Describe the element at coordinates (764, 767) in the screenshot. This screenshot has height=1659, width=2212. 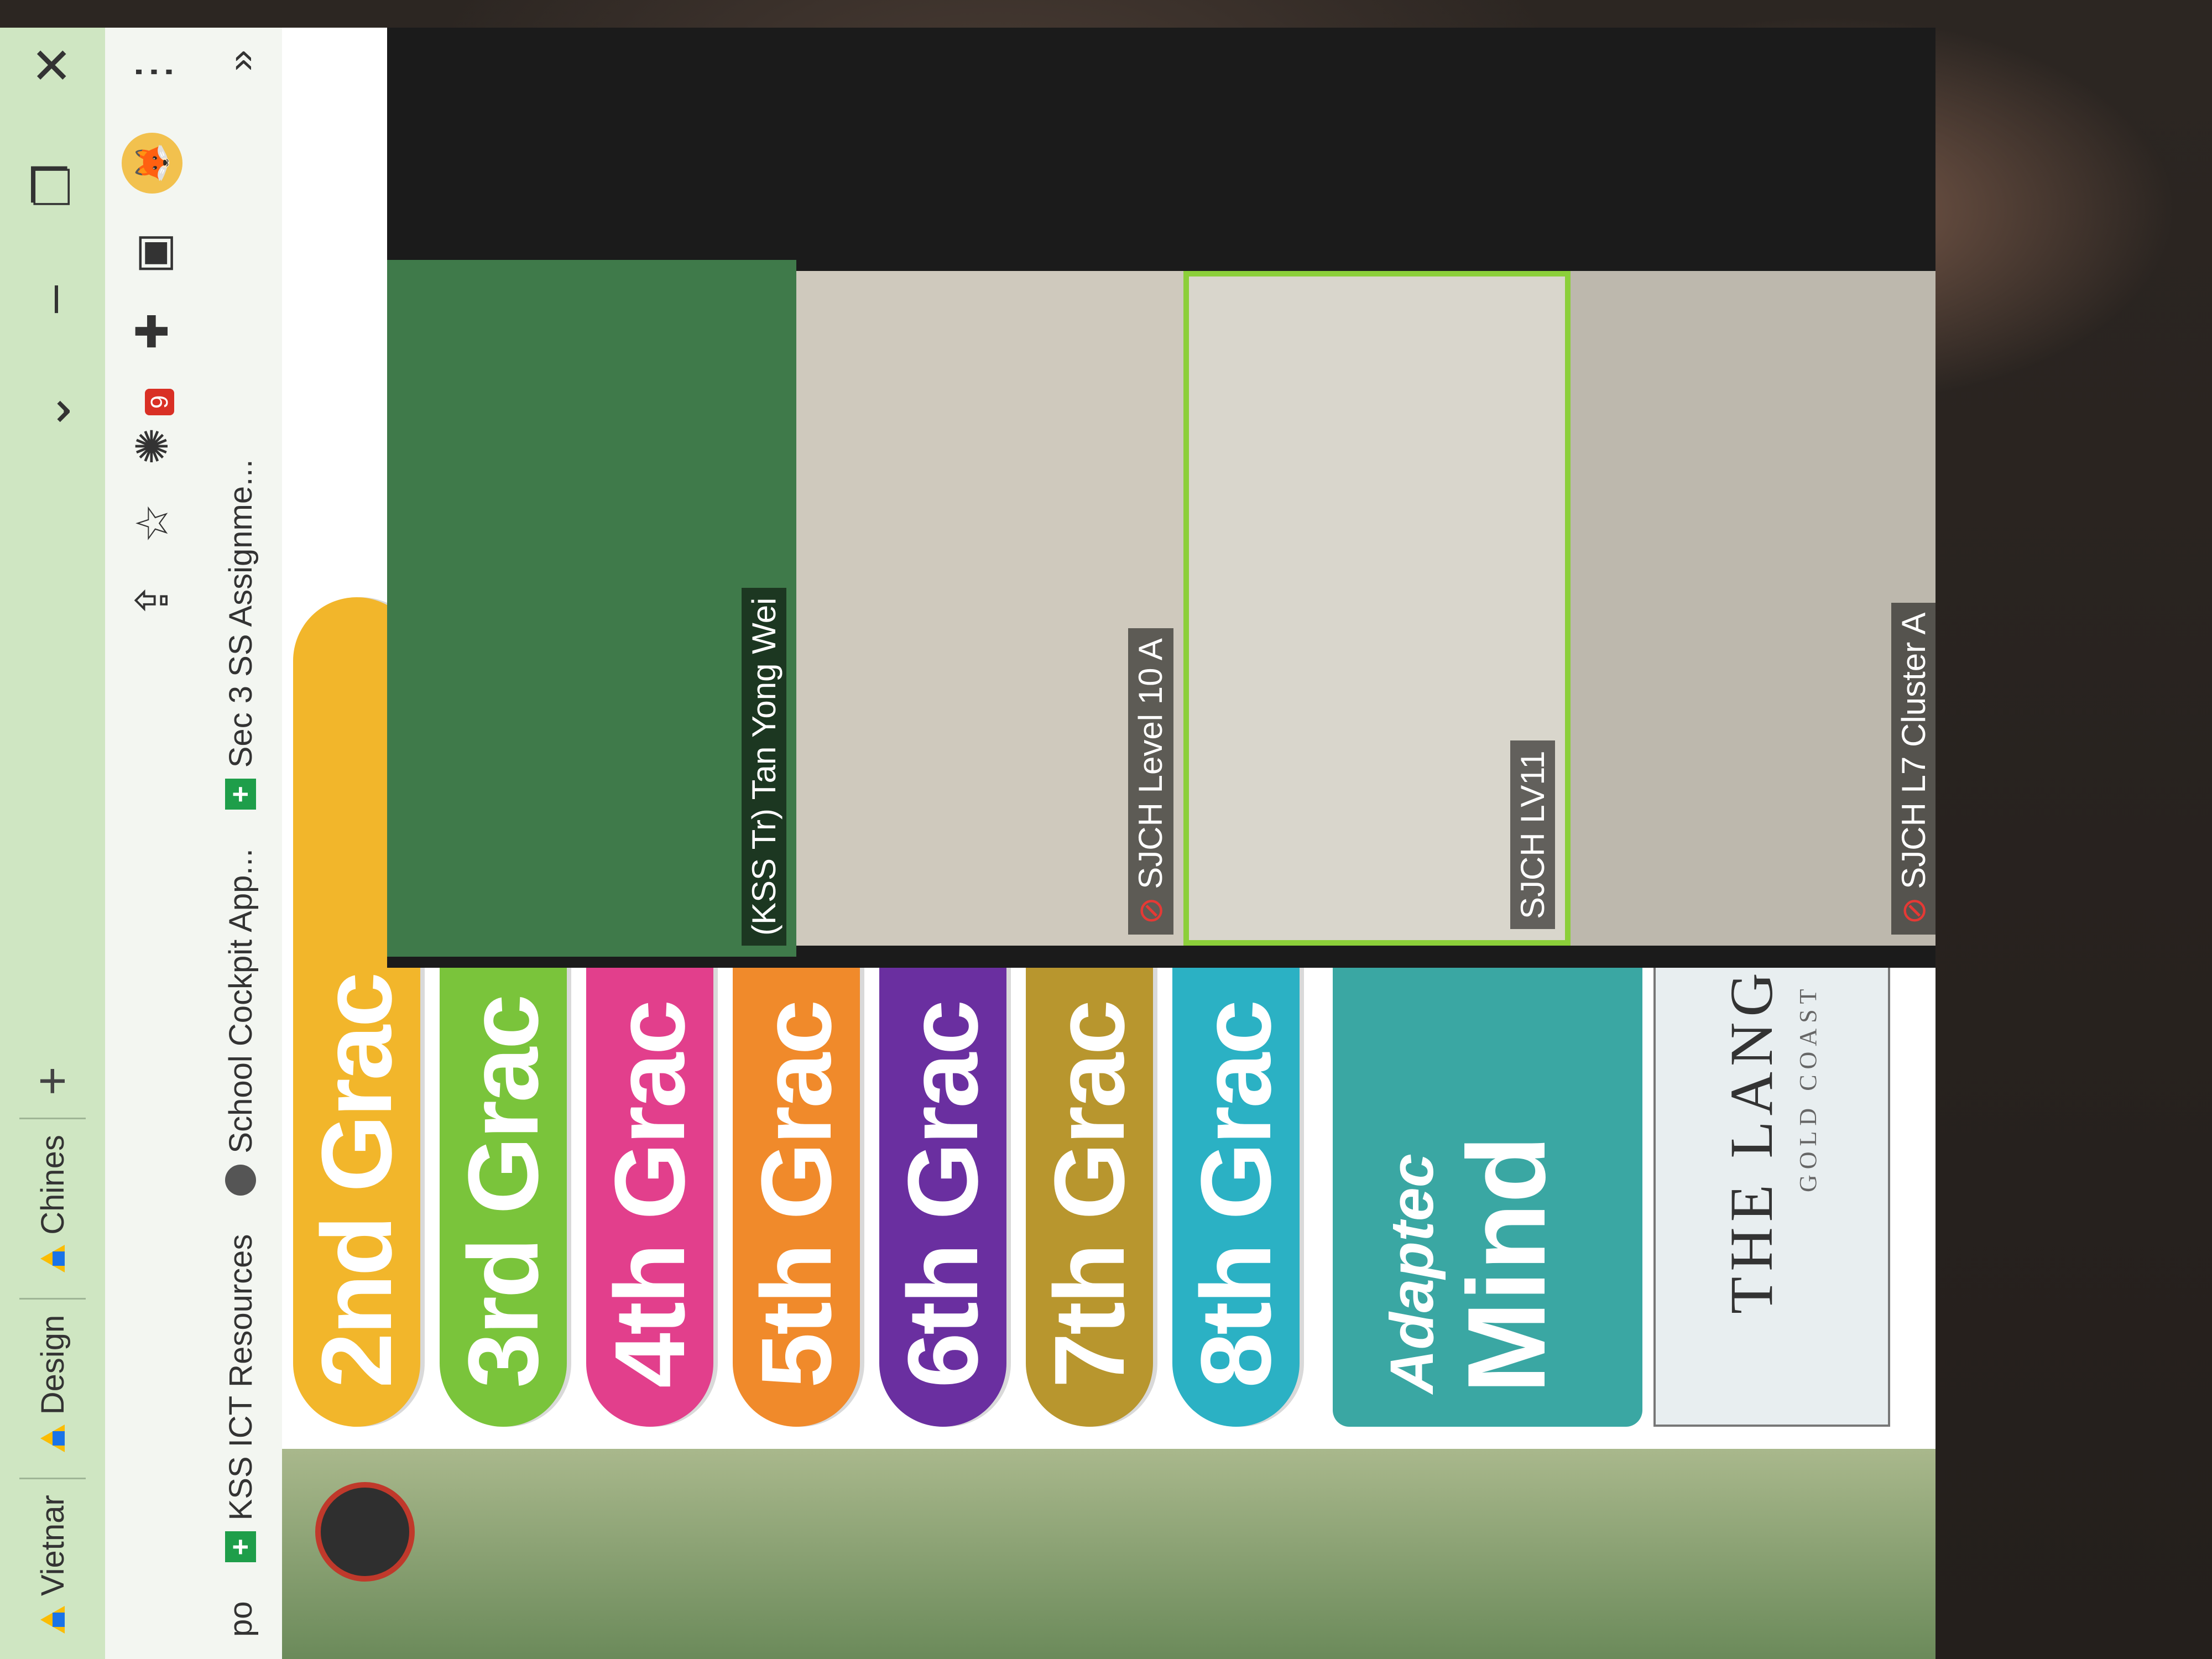
I see `participant-name-label: (KSS Tr) Tan Yong Wei` at that location.